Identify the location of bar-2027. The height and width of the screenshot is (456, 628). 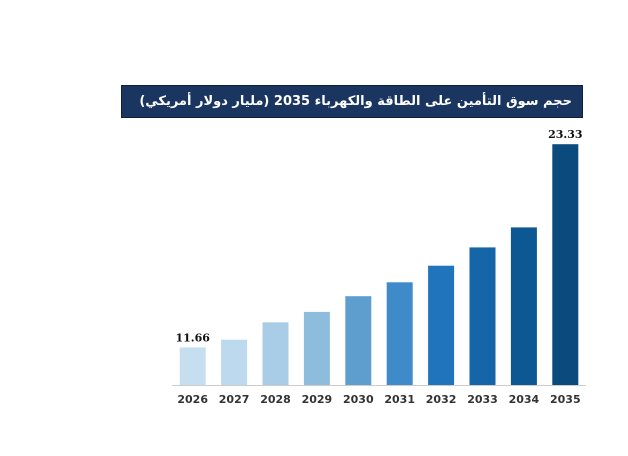
(234, 362).